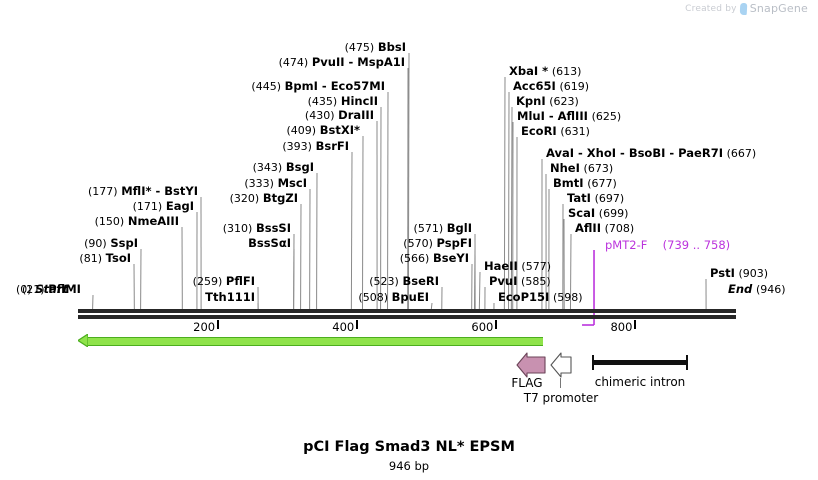 The height and width of the screenshot is (480, 818). Describe the element at coordinates (234, 258) in the screenshot. I see `site-label-bseyi-566: (566) BseYI` at that location.